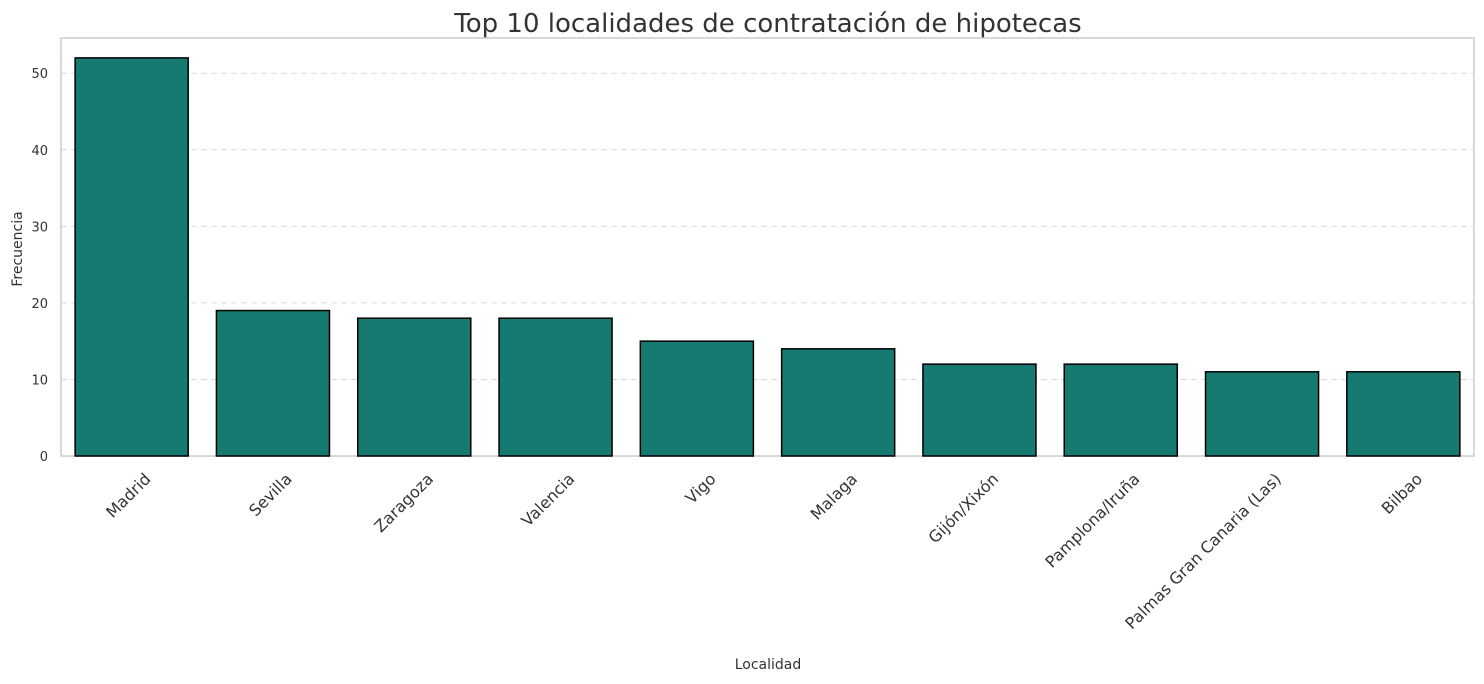 The width and height of the screenshot is (1484, 684). I want to click on y-axis-label: Frecuencia, so click(18, 248).